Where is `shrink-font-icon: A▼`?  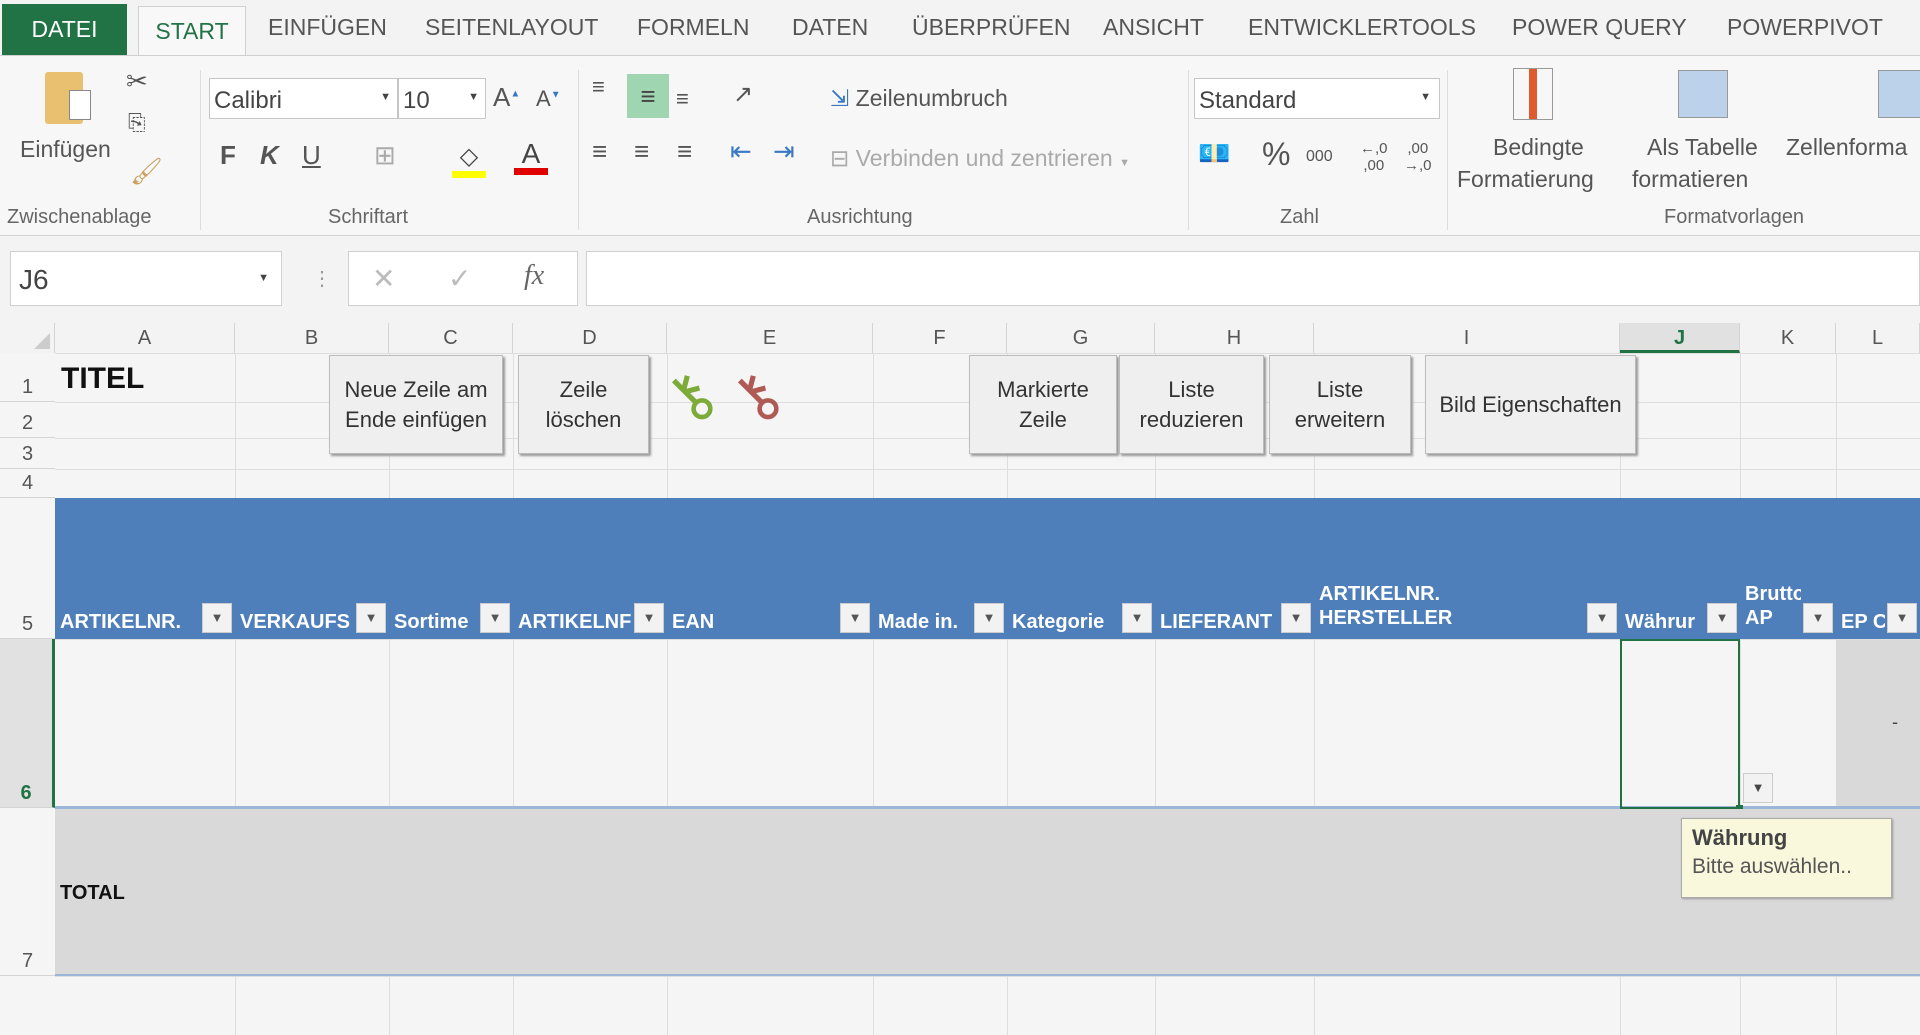 shrink-font-icon: A▼ is located at coordinates (548, 98).